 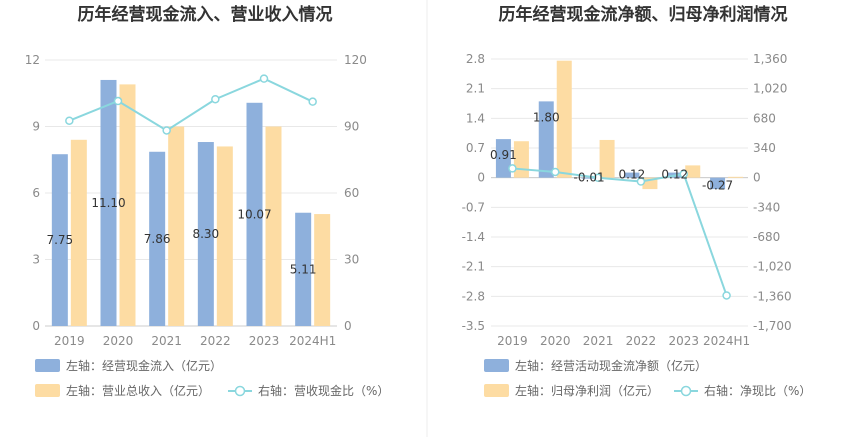 What do you see at coordinates (205, 14) in the screenshot?
I see `chart-title: 历年经营现金流入、营业收入情况` at bounding box center [205, 14].